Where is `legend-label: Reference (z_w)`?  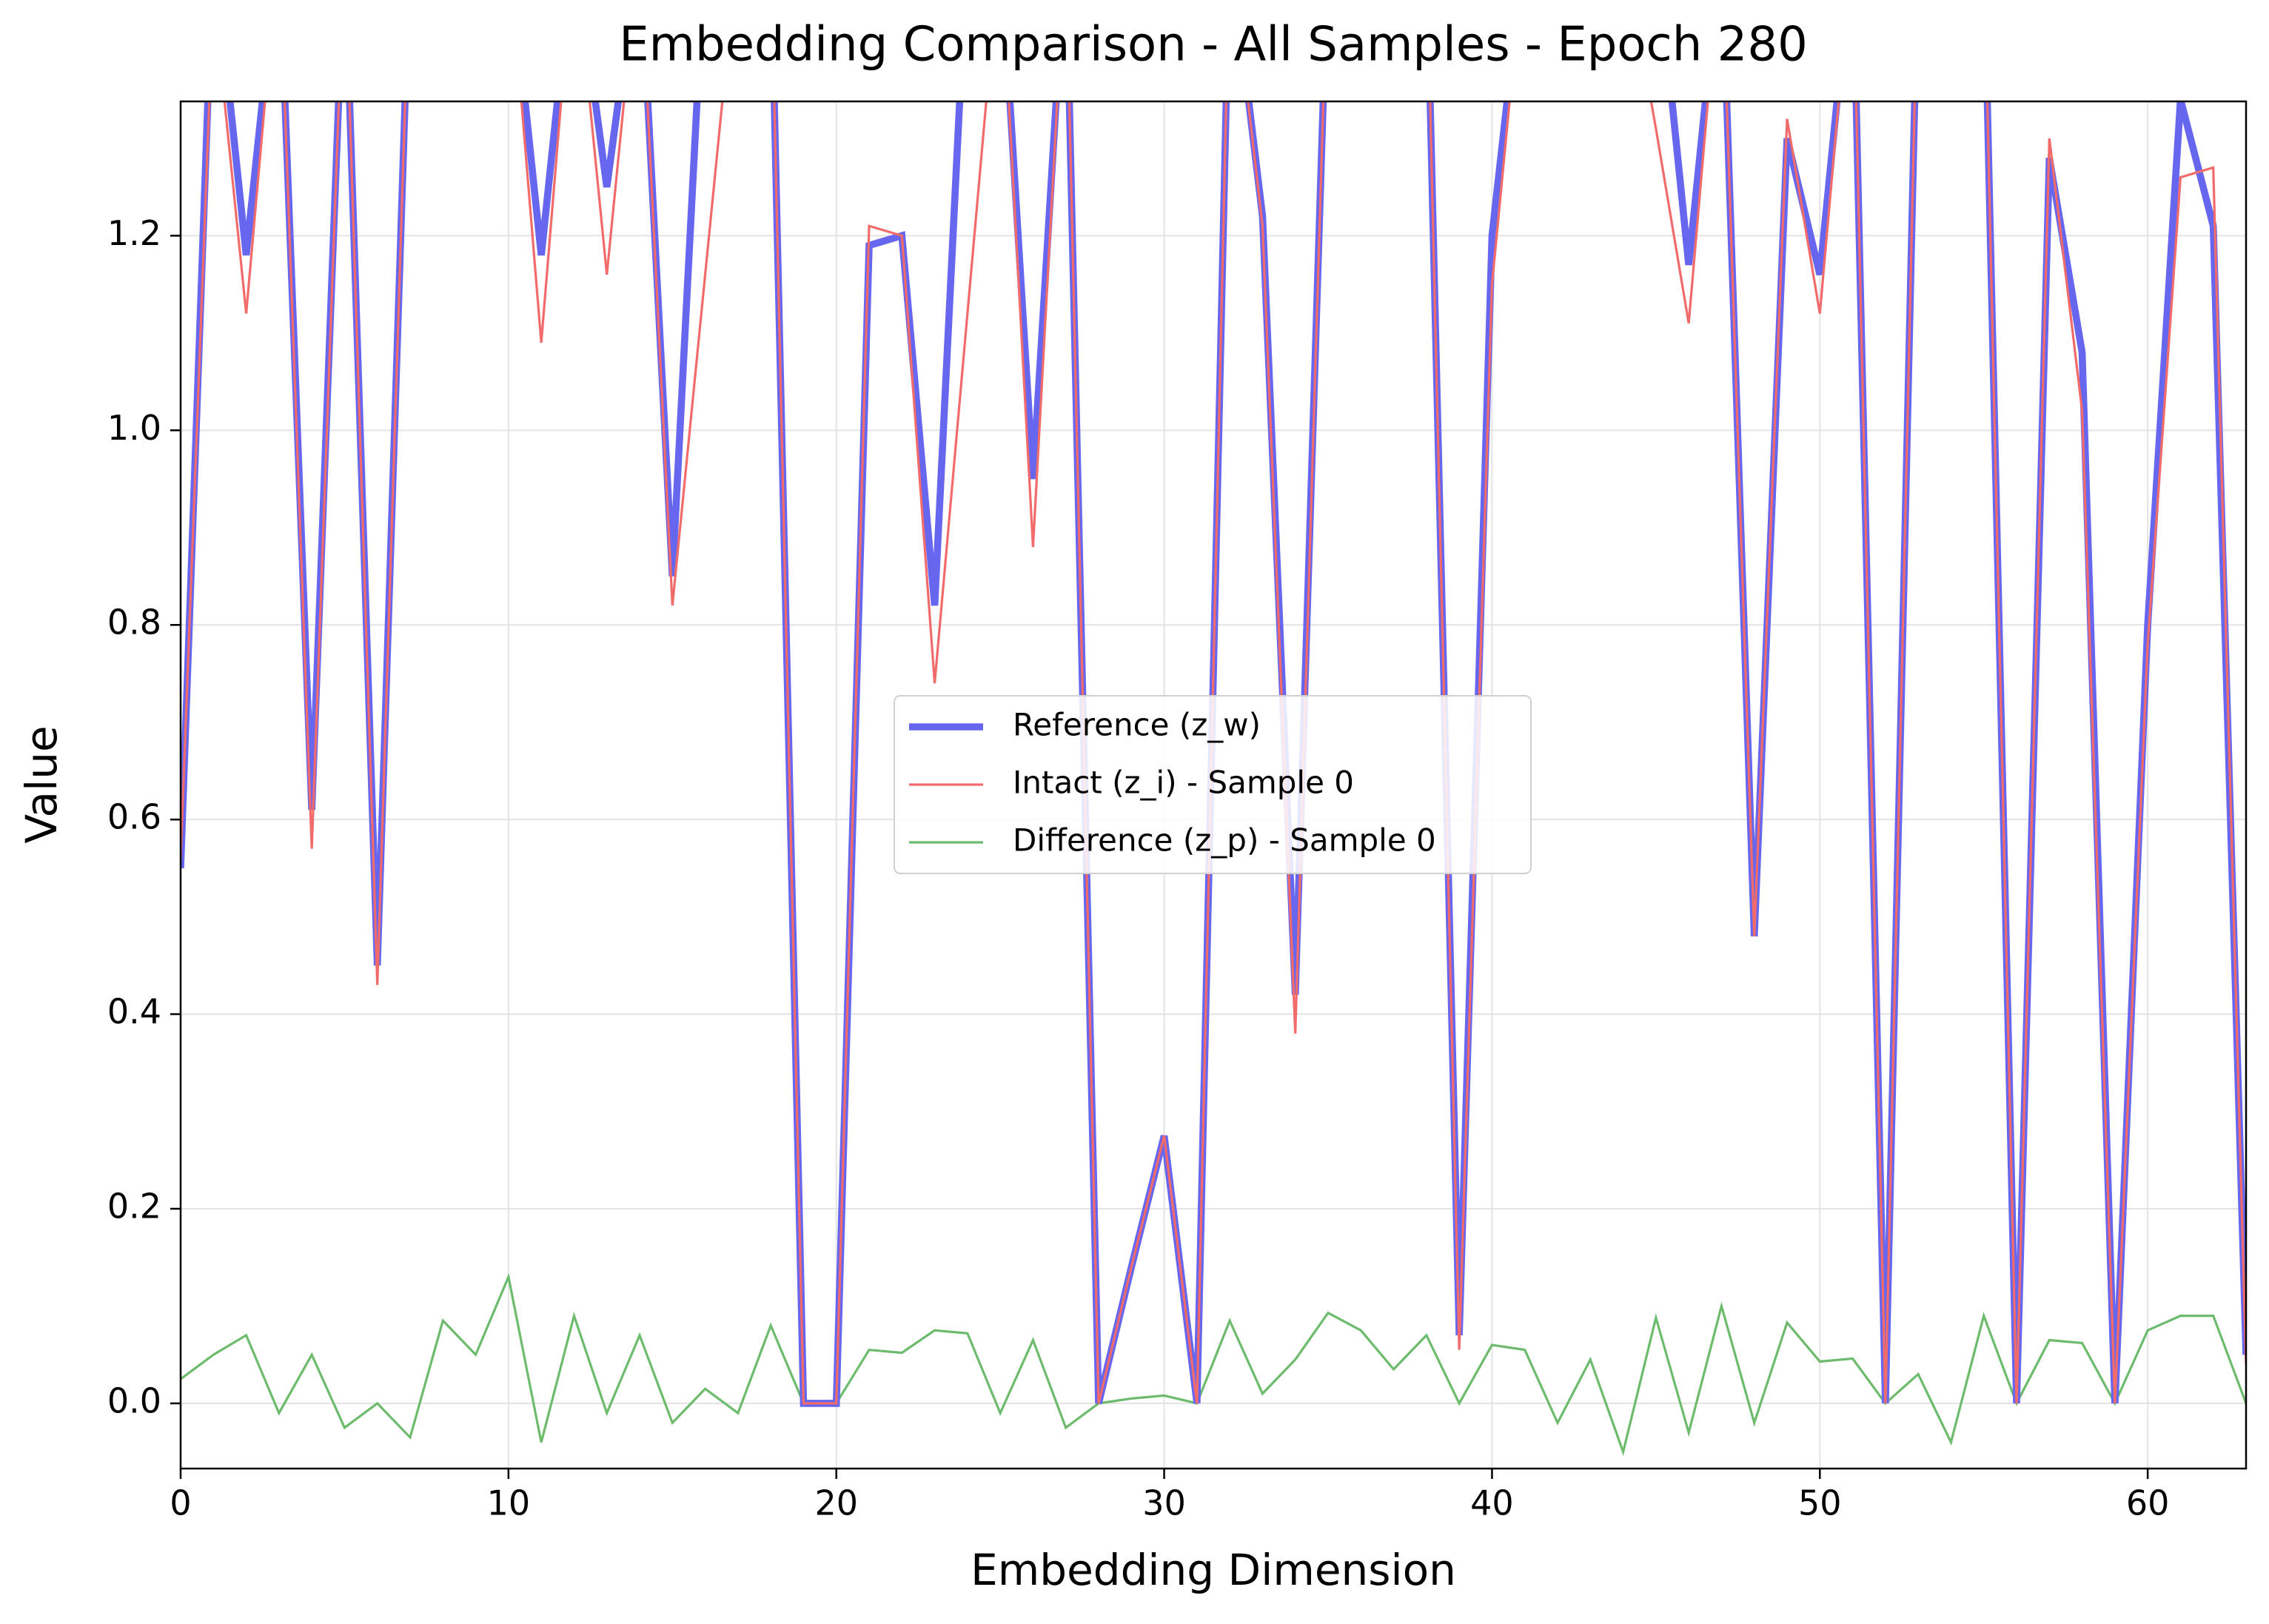 legend-label: Reference (z_w) is located at coordinates (1137, 725).